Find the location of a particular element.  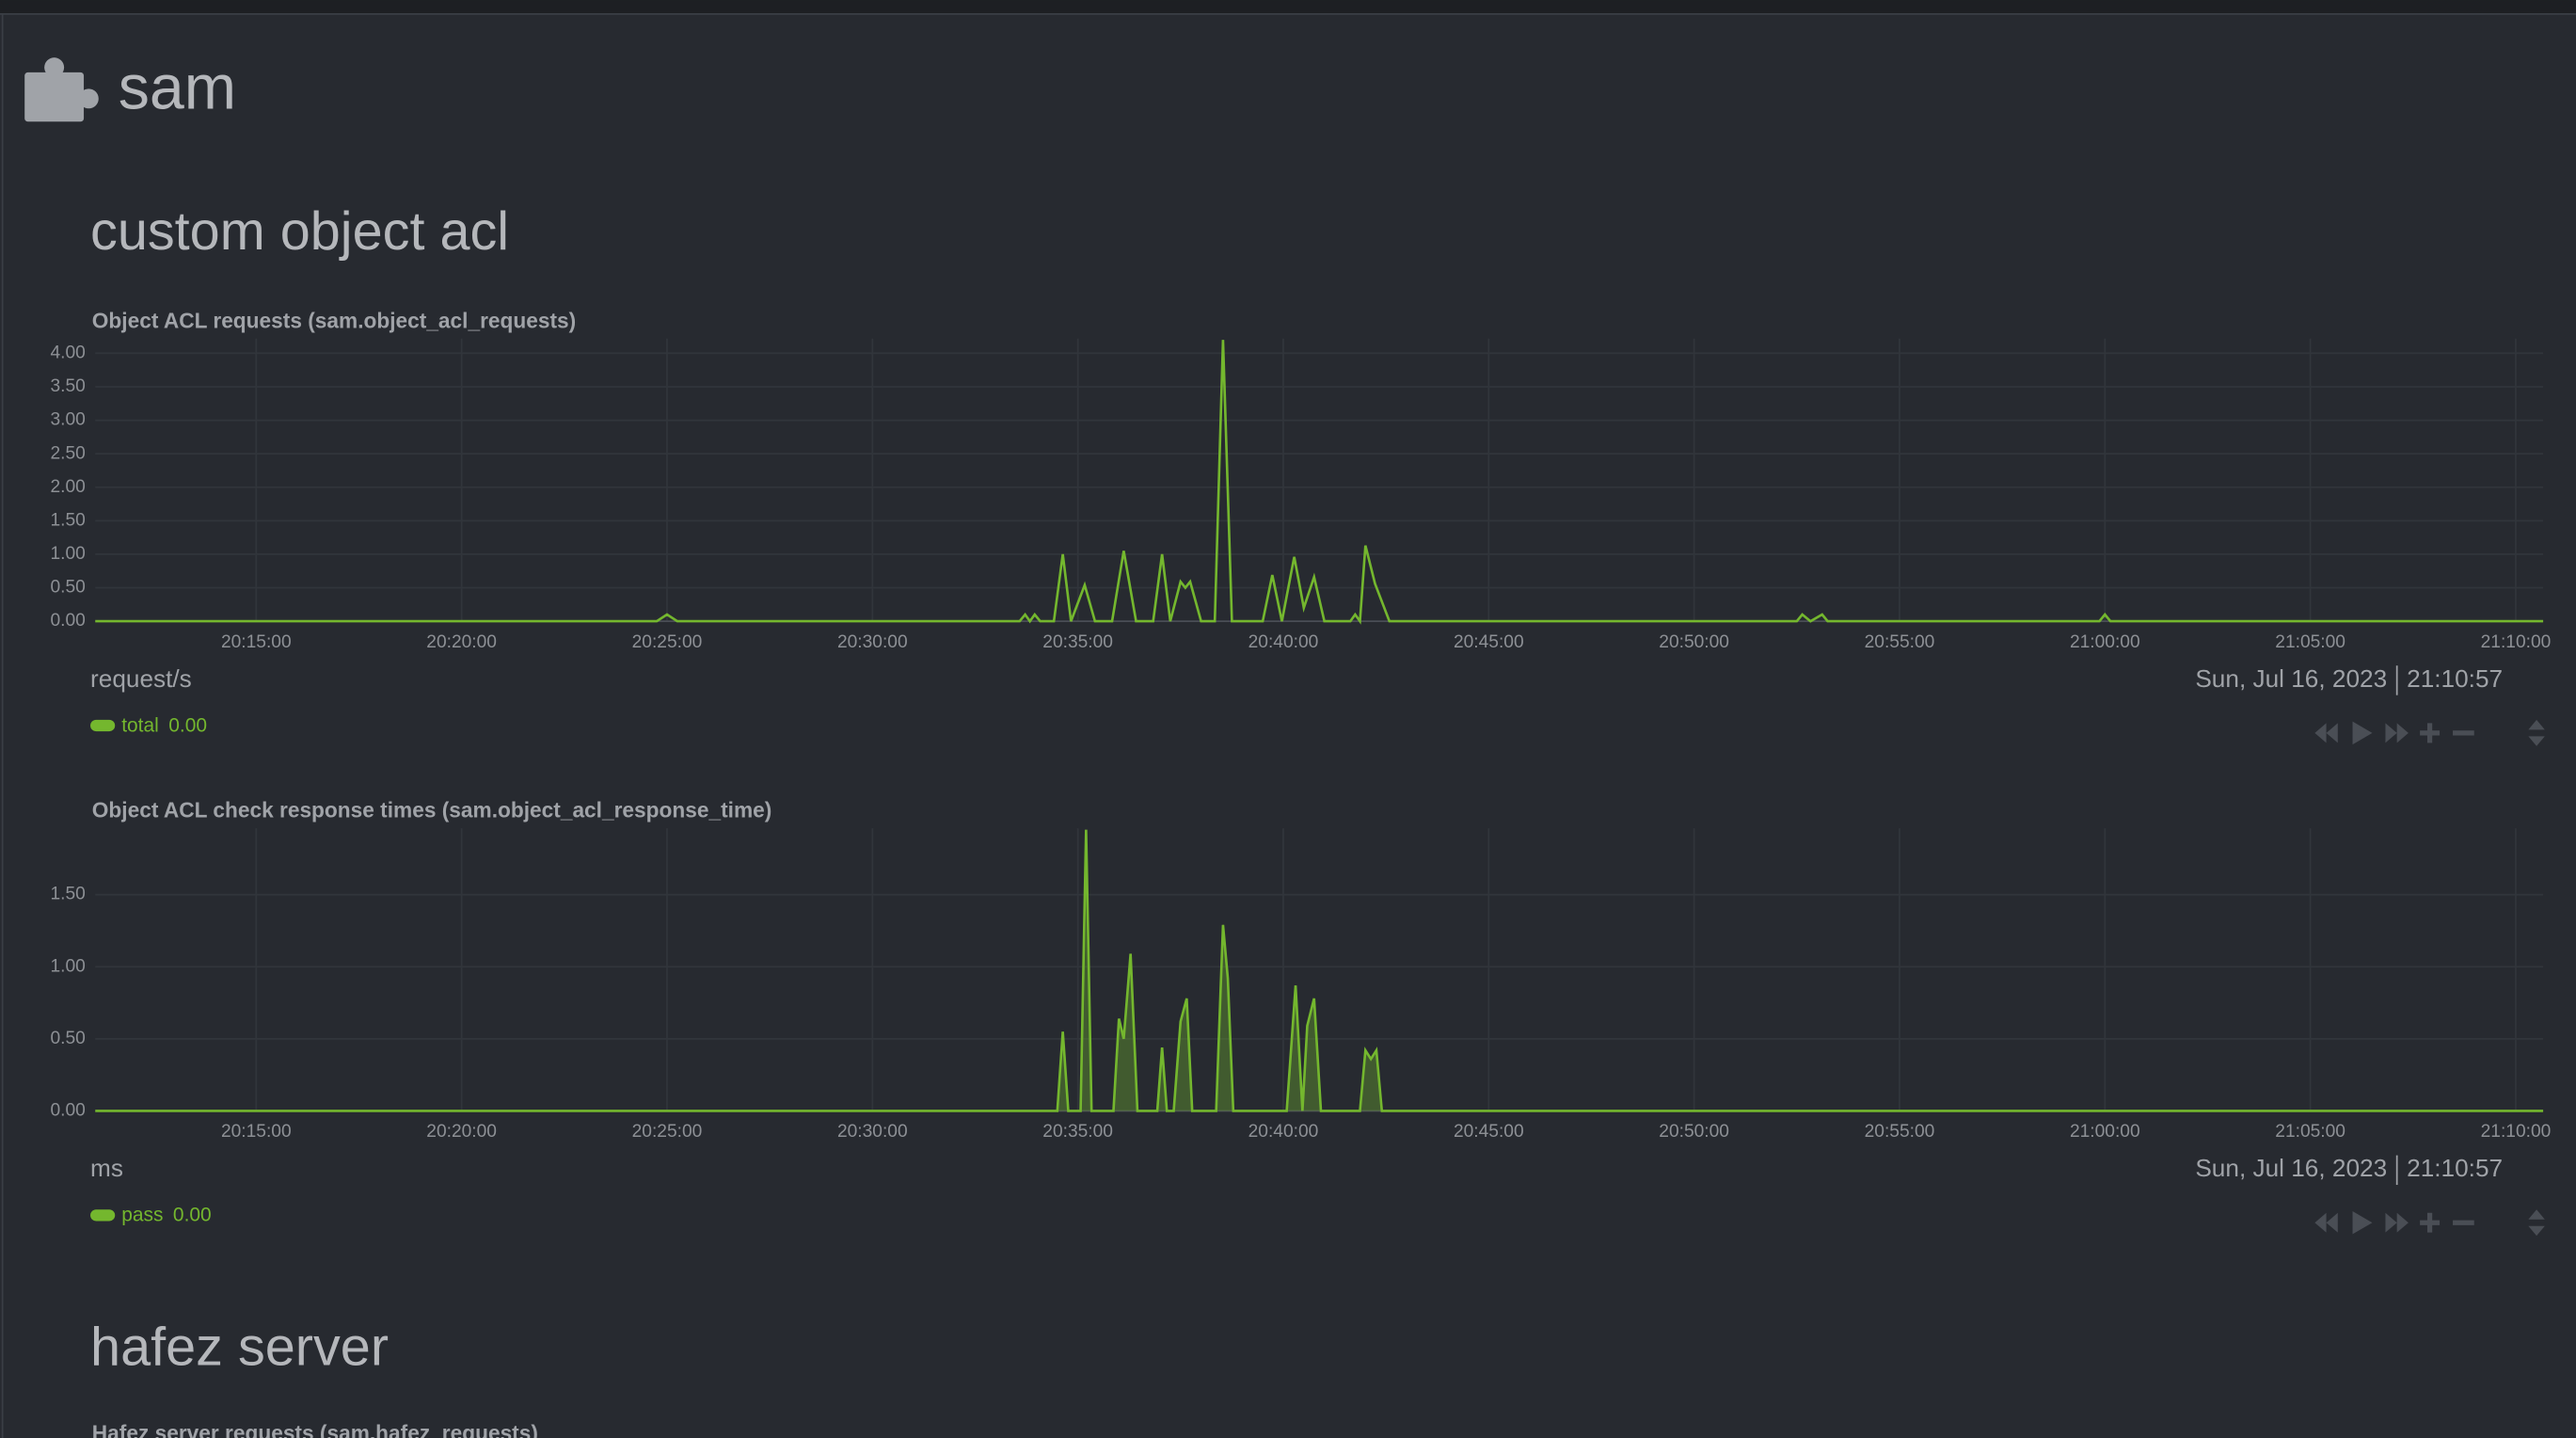

y-tick-label: 3.50 is located at coordinates (67, 386).